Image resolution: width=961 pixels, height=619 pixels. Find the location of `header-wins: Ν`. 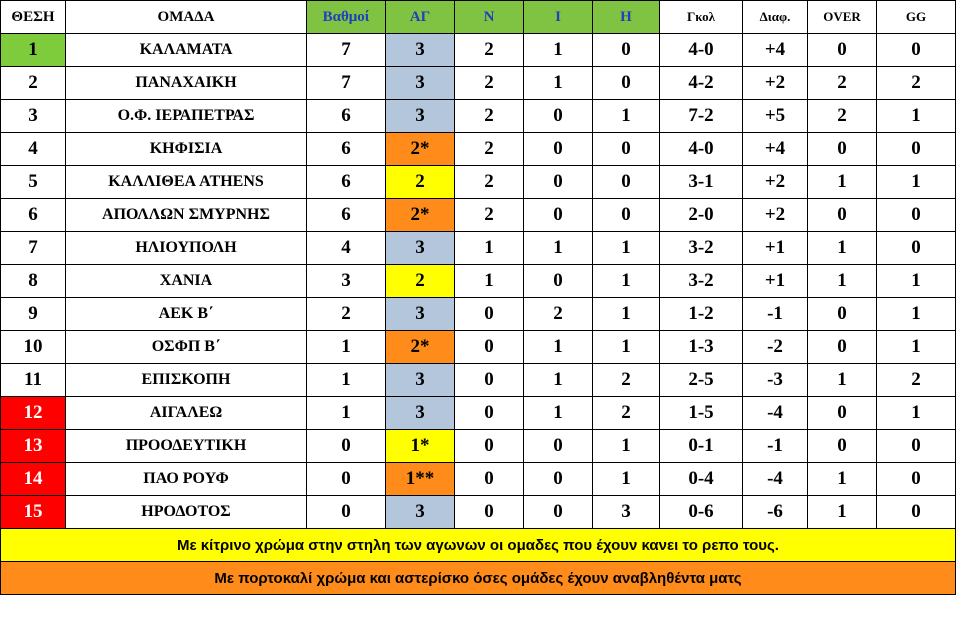

header-wins: Ν is located at coordinates (489, 17).